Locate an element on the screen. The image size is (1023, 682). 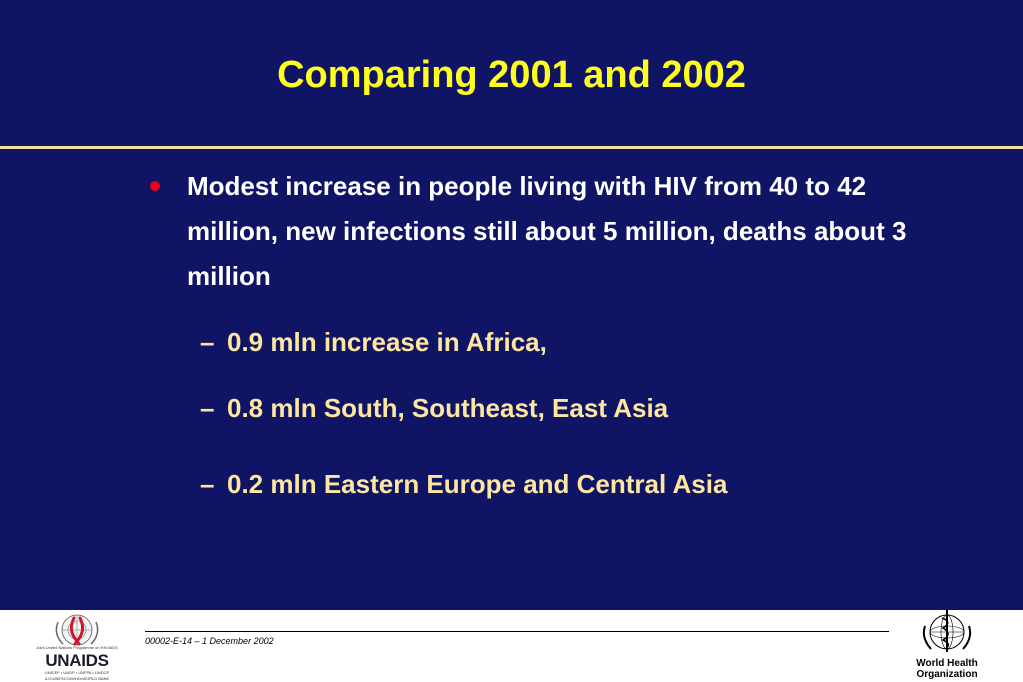
who-logo: World Health Organization is located at coordinates (947, 645).